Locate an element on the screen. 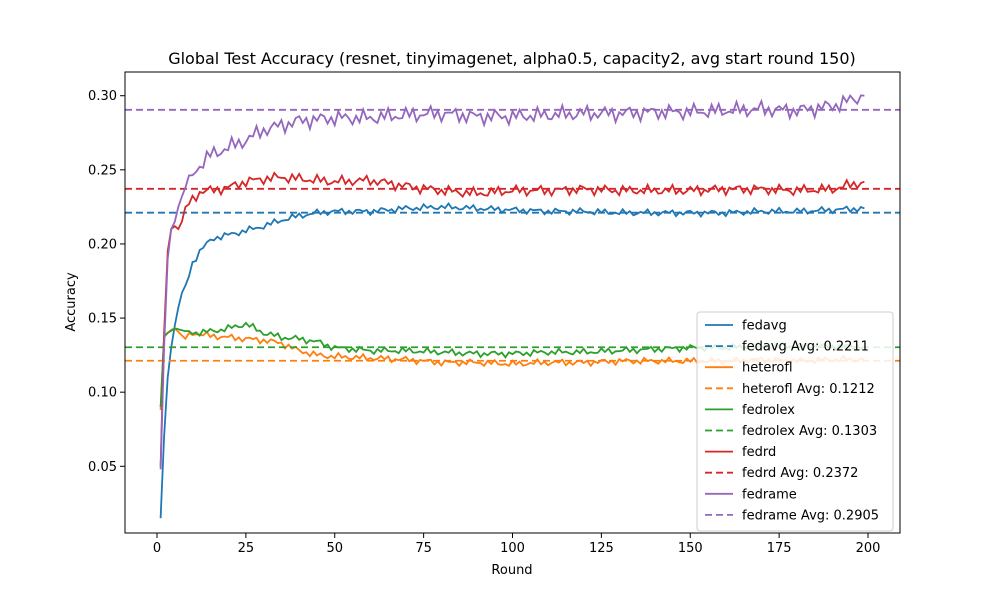 Image resolution: width=1000 pixels, height=600 pixels. legend-label-9: fedrame Avg: 0.2905 is located at coordinates (810, 515).